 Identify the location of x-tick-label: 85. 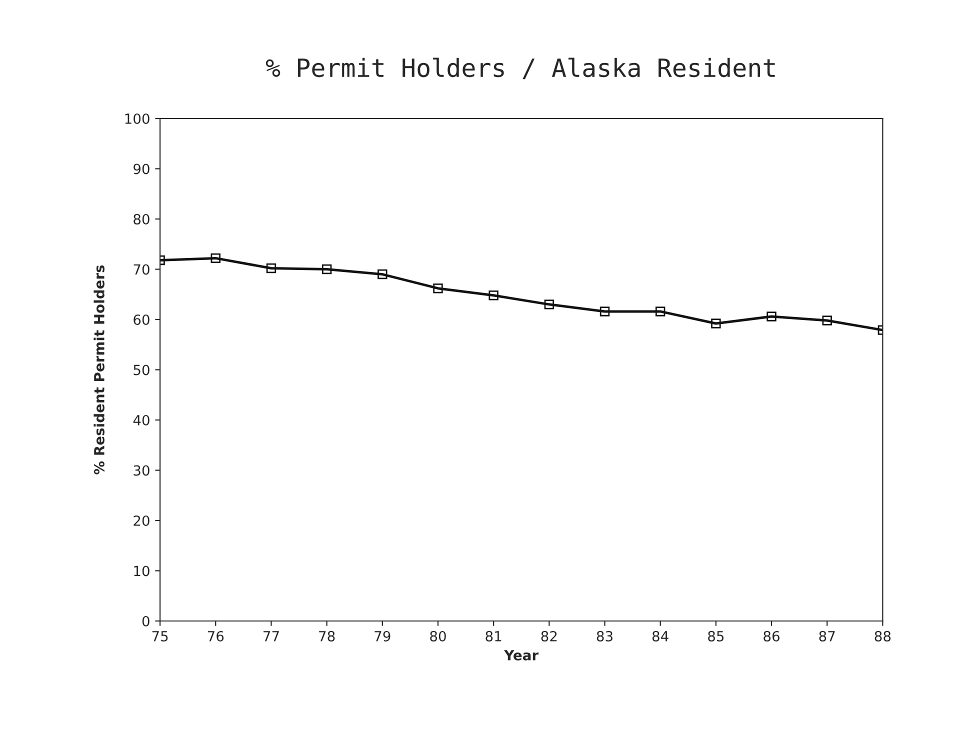
(716, 636).